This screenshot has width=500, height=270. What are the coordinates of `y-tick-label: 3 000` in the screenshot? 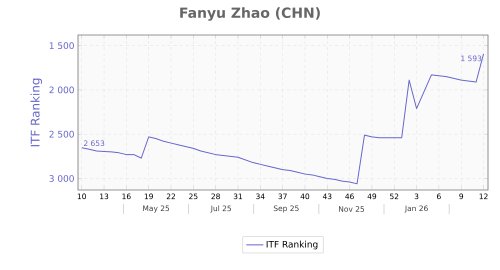 It's located at (62, 178).